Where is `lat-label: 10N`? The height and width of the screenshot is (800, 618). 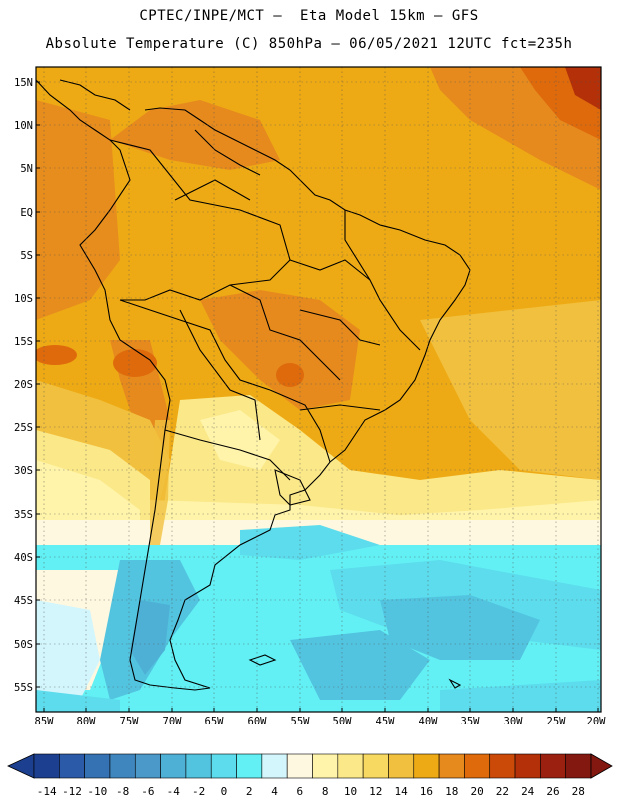 lat-label: 10N is located at coordinates (23, 126).